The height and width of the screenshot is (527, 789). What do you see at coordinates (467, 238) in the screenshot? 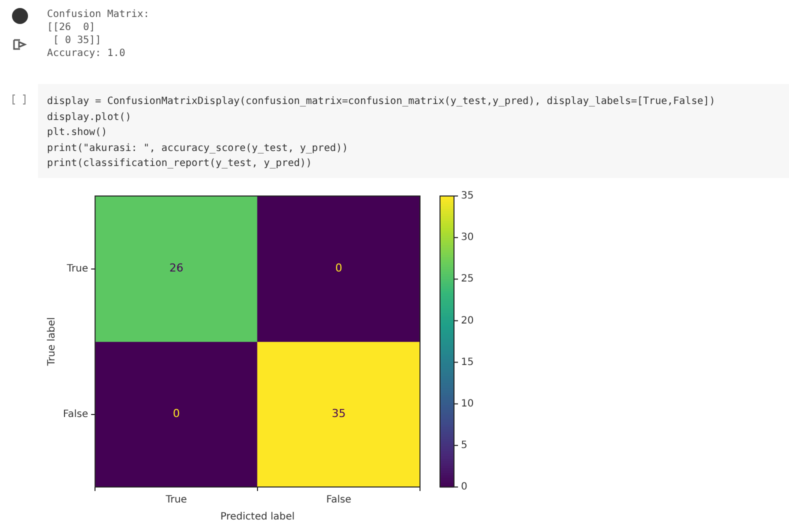
I see `color-bar-label: 30` at bounding box center [467, 238].